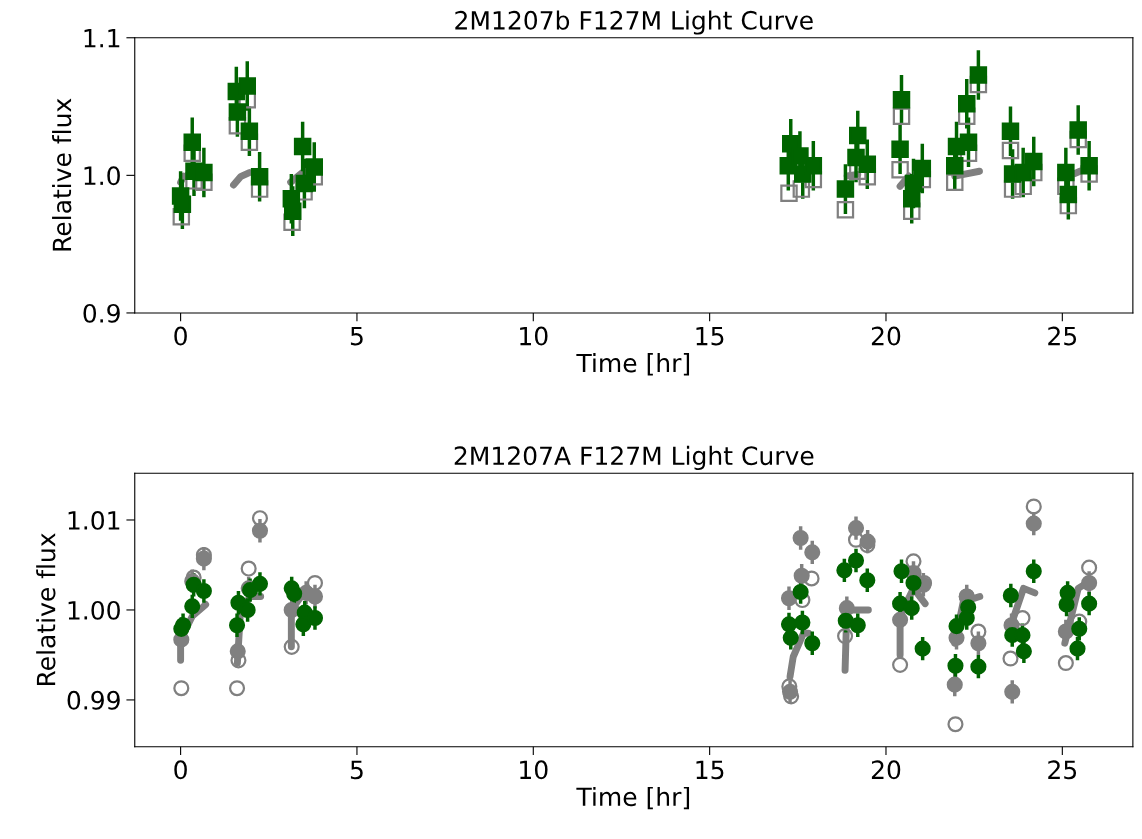  What do you see at coordinates (94, 520) in the screenshot?
I see `y-tick-label: 1.01` at bounding box center [94, 520].